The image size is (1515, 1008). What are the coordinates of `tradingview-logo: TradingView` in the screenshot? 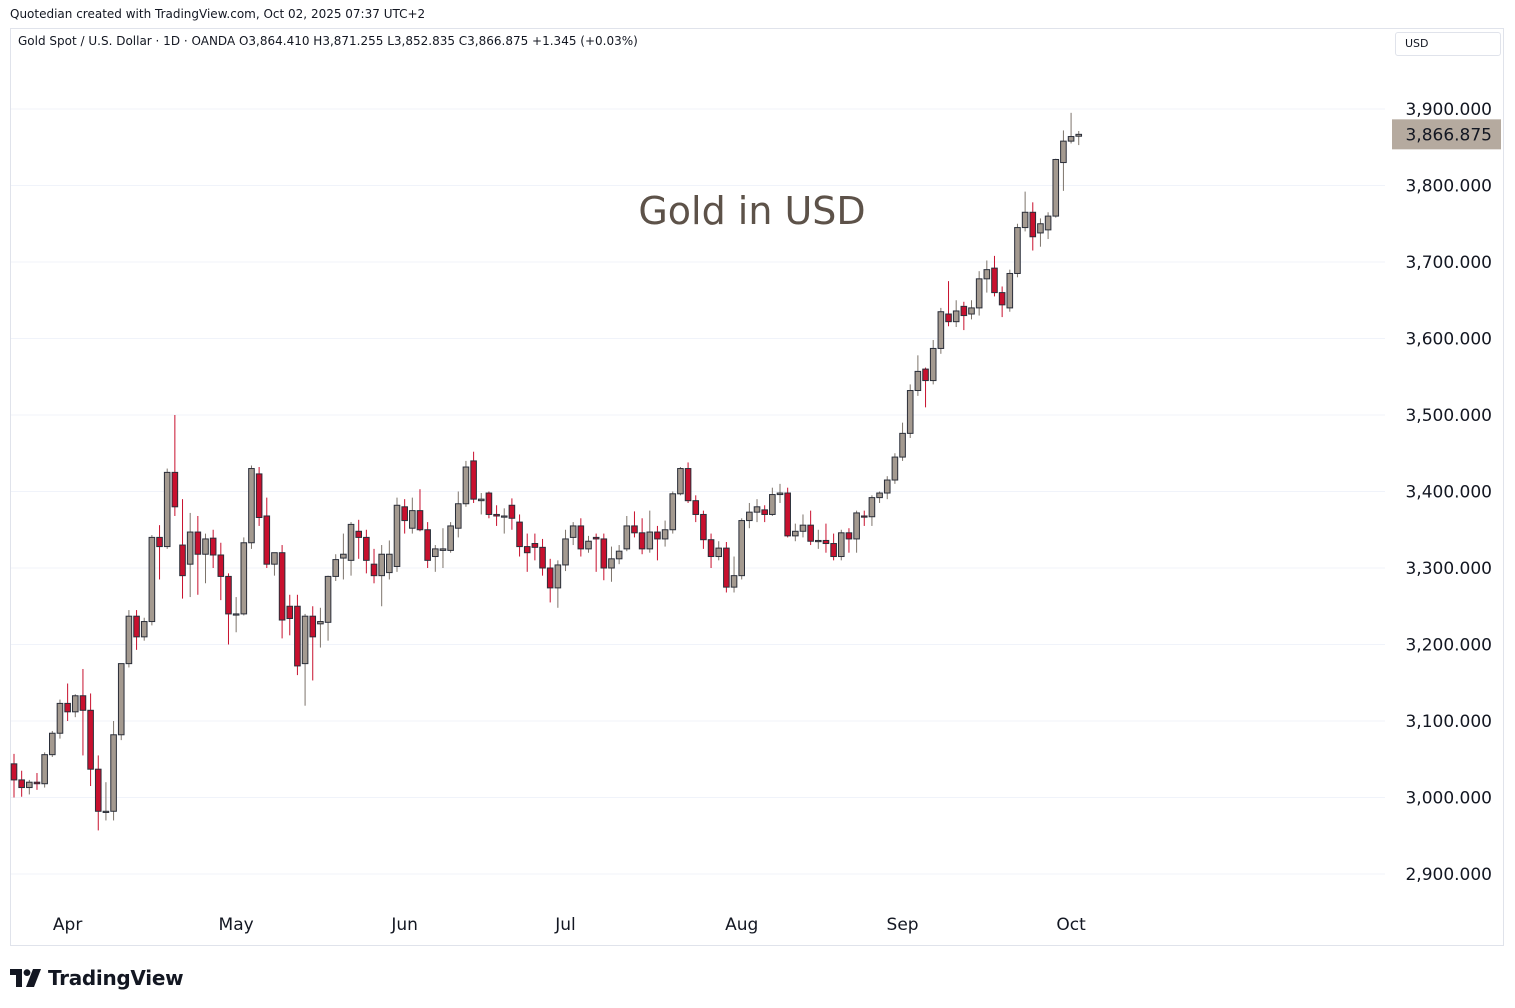 It's located at (97, 978).